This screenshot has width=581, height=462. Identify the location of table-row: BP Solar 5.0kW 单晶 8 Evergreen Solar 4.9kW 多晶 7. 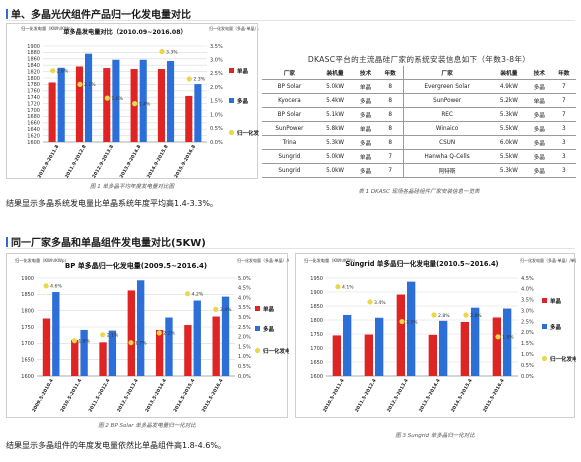
(419, 86).